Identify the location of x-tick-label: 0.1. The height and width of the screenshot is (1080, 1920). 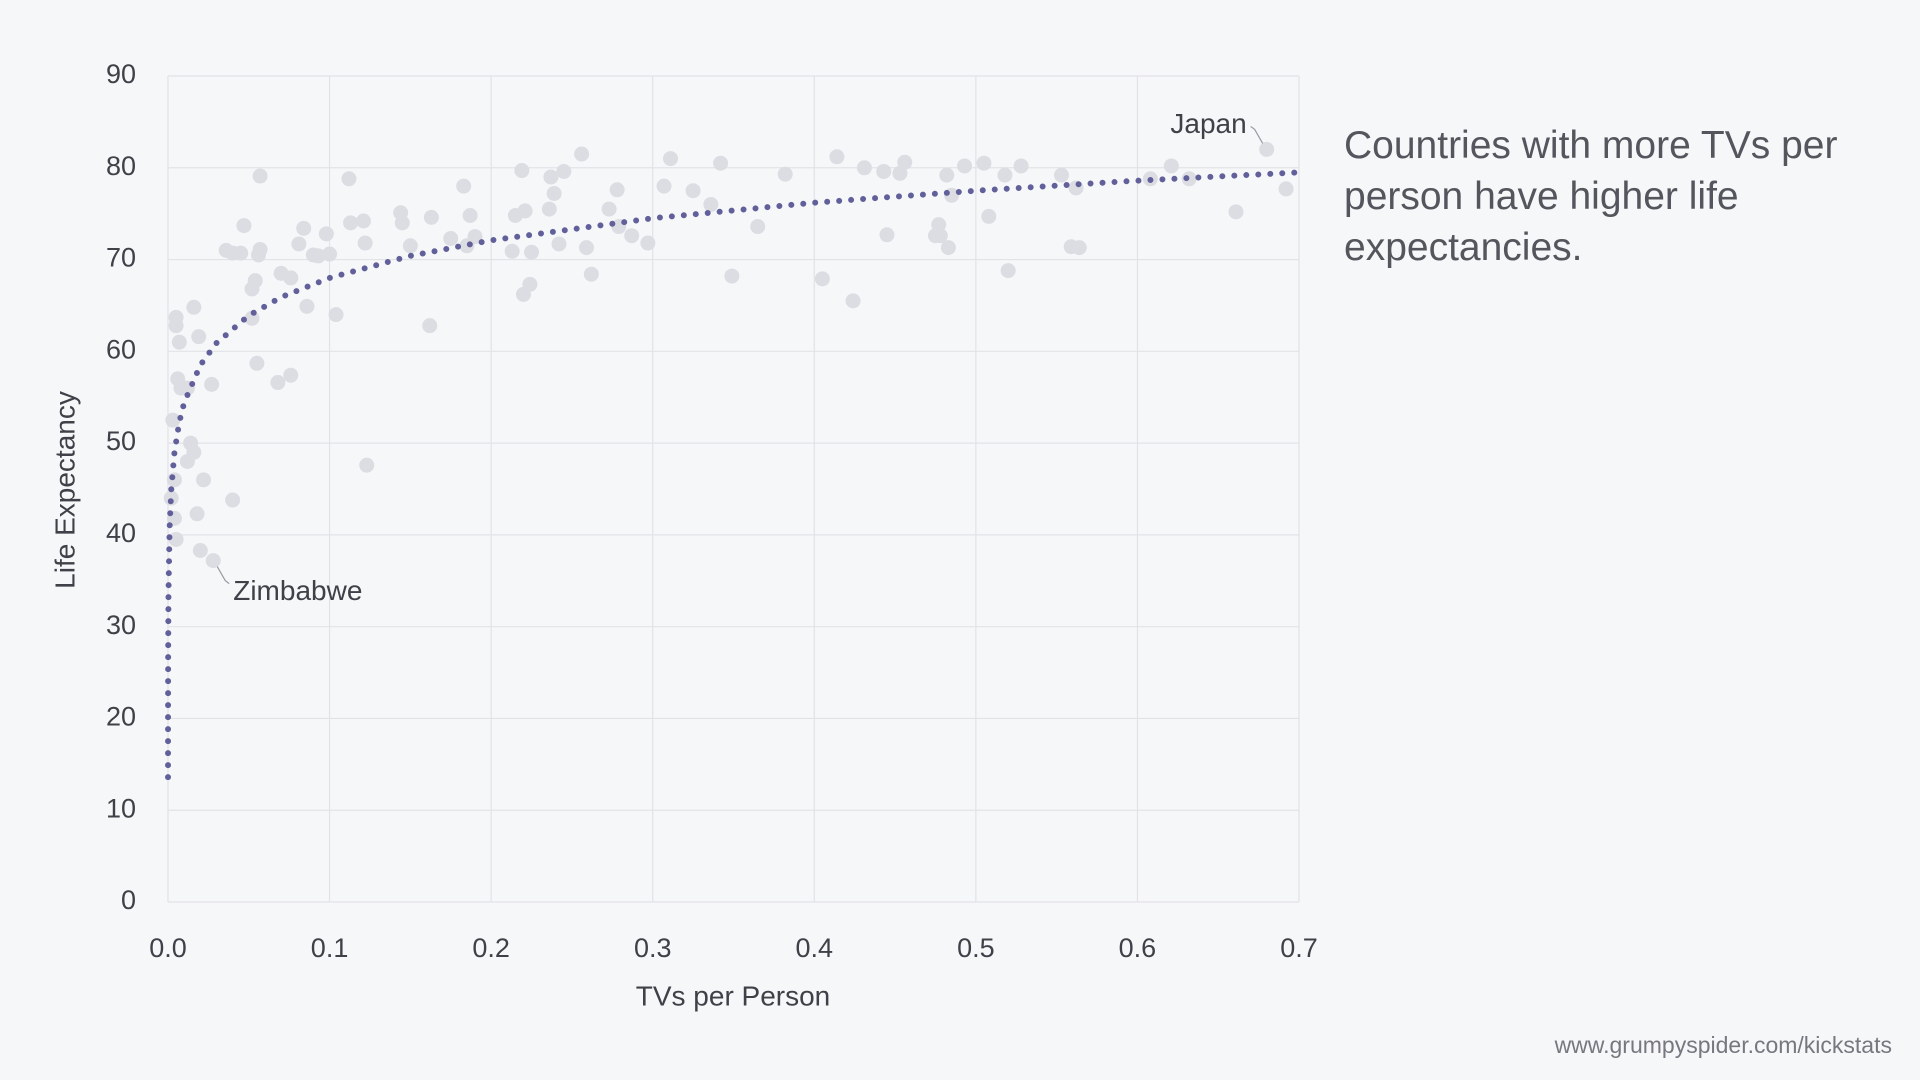
(330, 948).